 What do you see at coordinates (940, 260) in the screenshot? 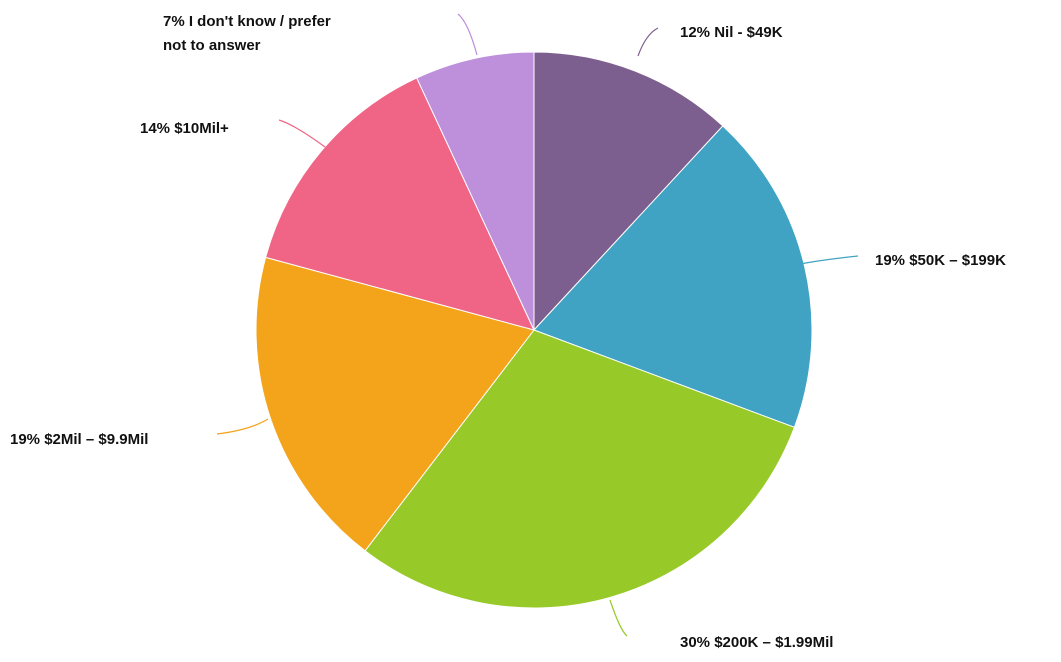
I see `slice-label-2: 19% $50K – $199K` at bounding box center [940, 260].